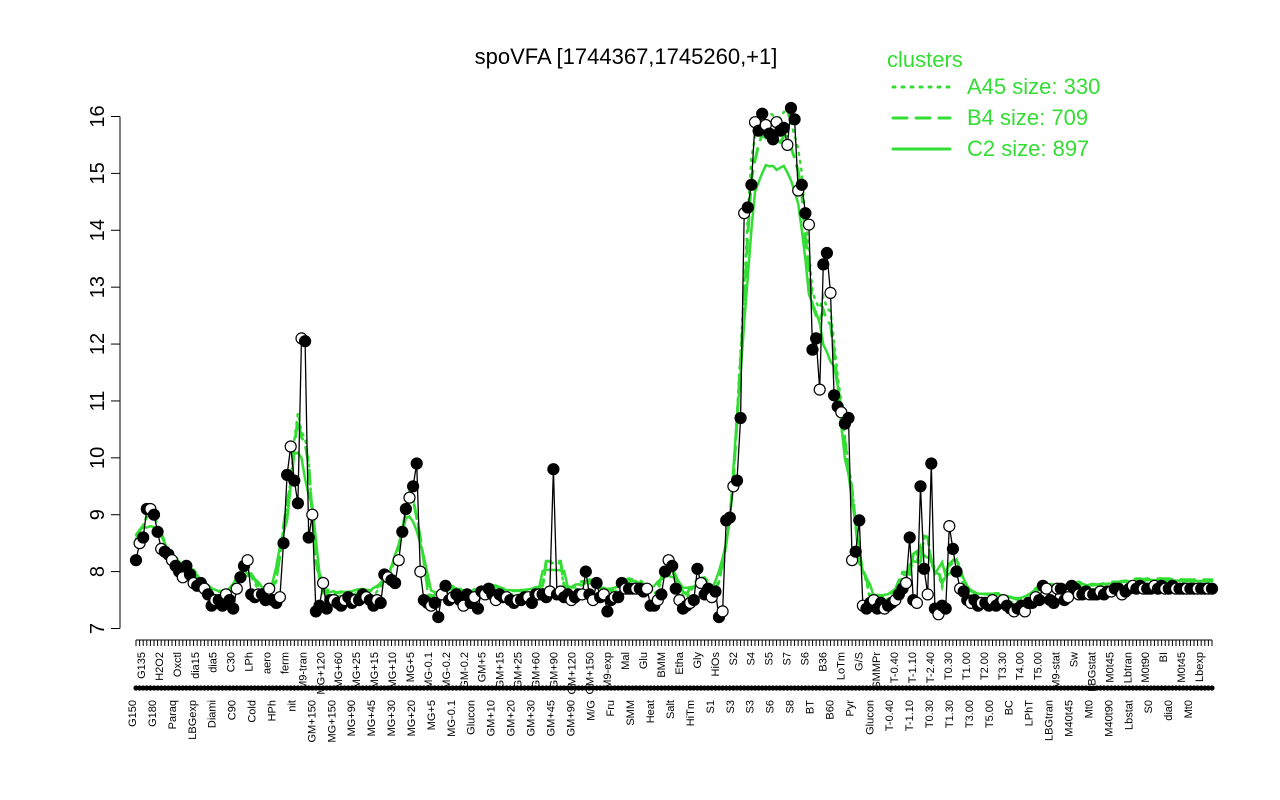  I want to click on x-tick-label: dia5, so click(214, 662).